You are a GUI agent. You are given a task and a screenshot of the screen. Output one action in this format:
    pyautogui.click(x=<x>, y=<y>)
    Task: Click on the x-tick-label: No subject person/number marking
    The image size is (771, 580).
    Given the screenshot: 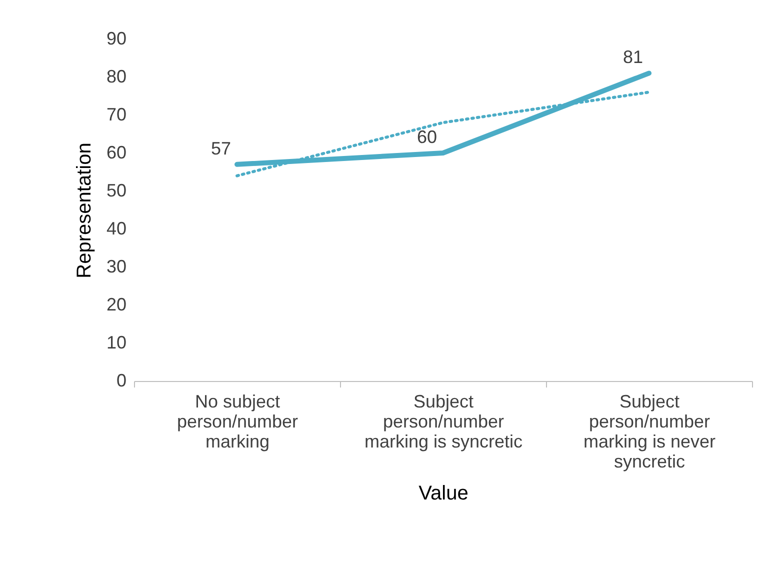 What is the action you would take?
    pyautogui.click(x=237, y=422)
    